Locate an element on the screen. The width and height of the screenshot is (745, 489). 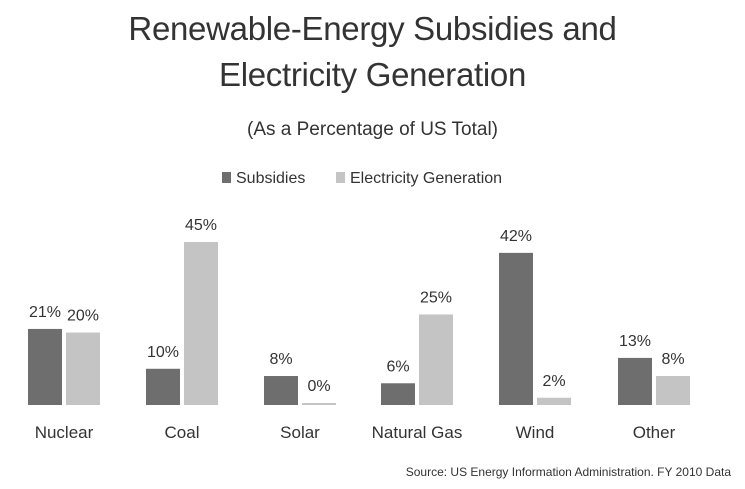
category-label-other: Other is located at coordinates (654, 432).